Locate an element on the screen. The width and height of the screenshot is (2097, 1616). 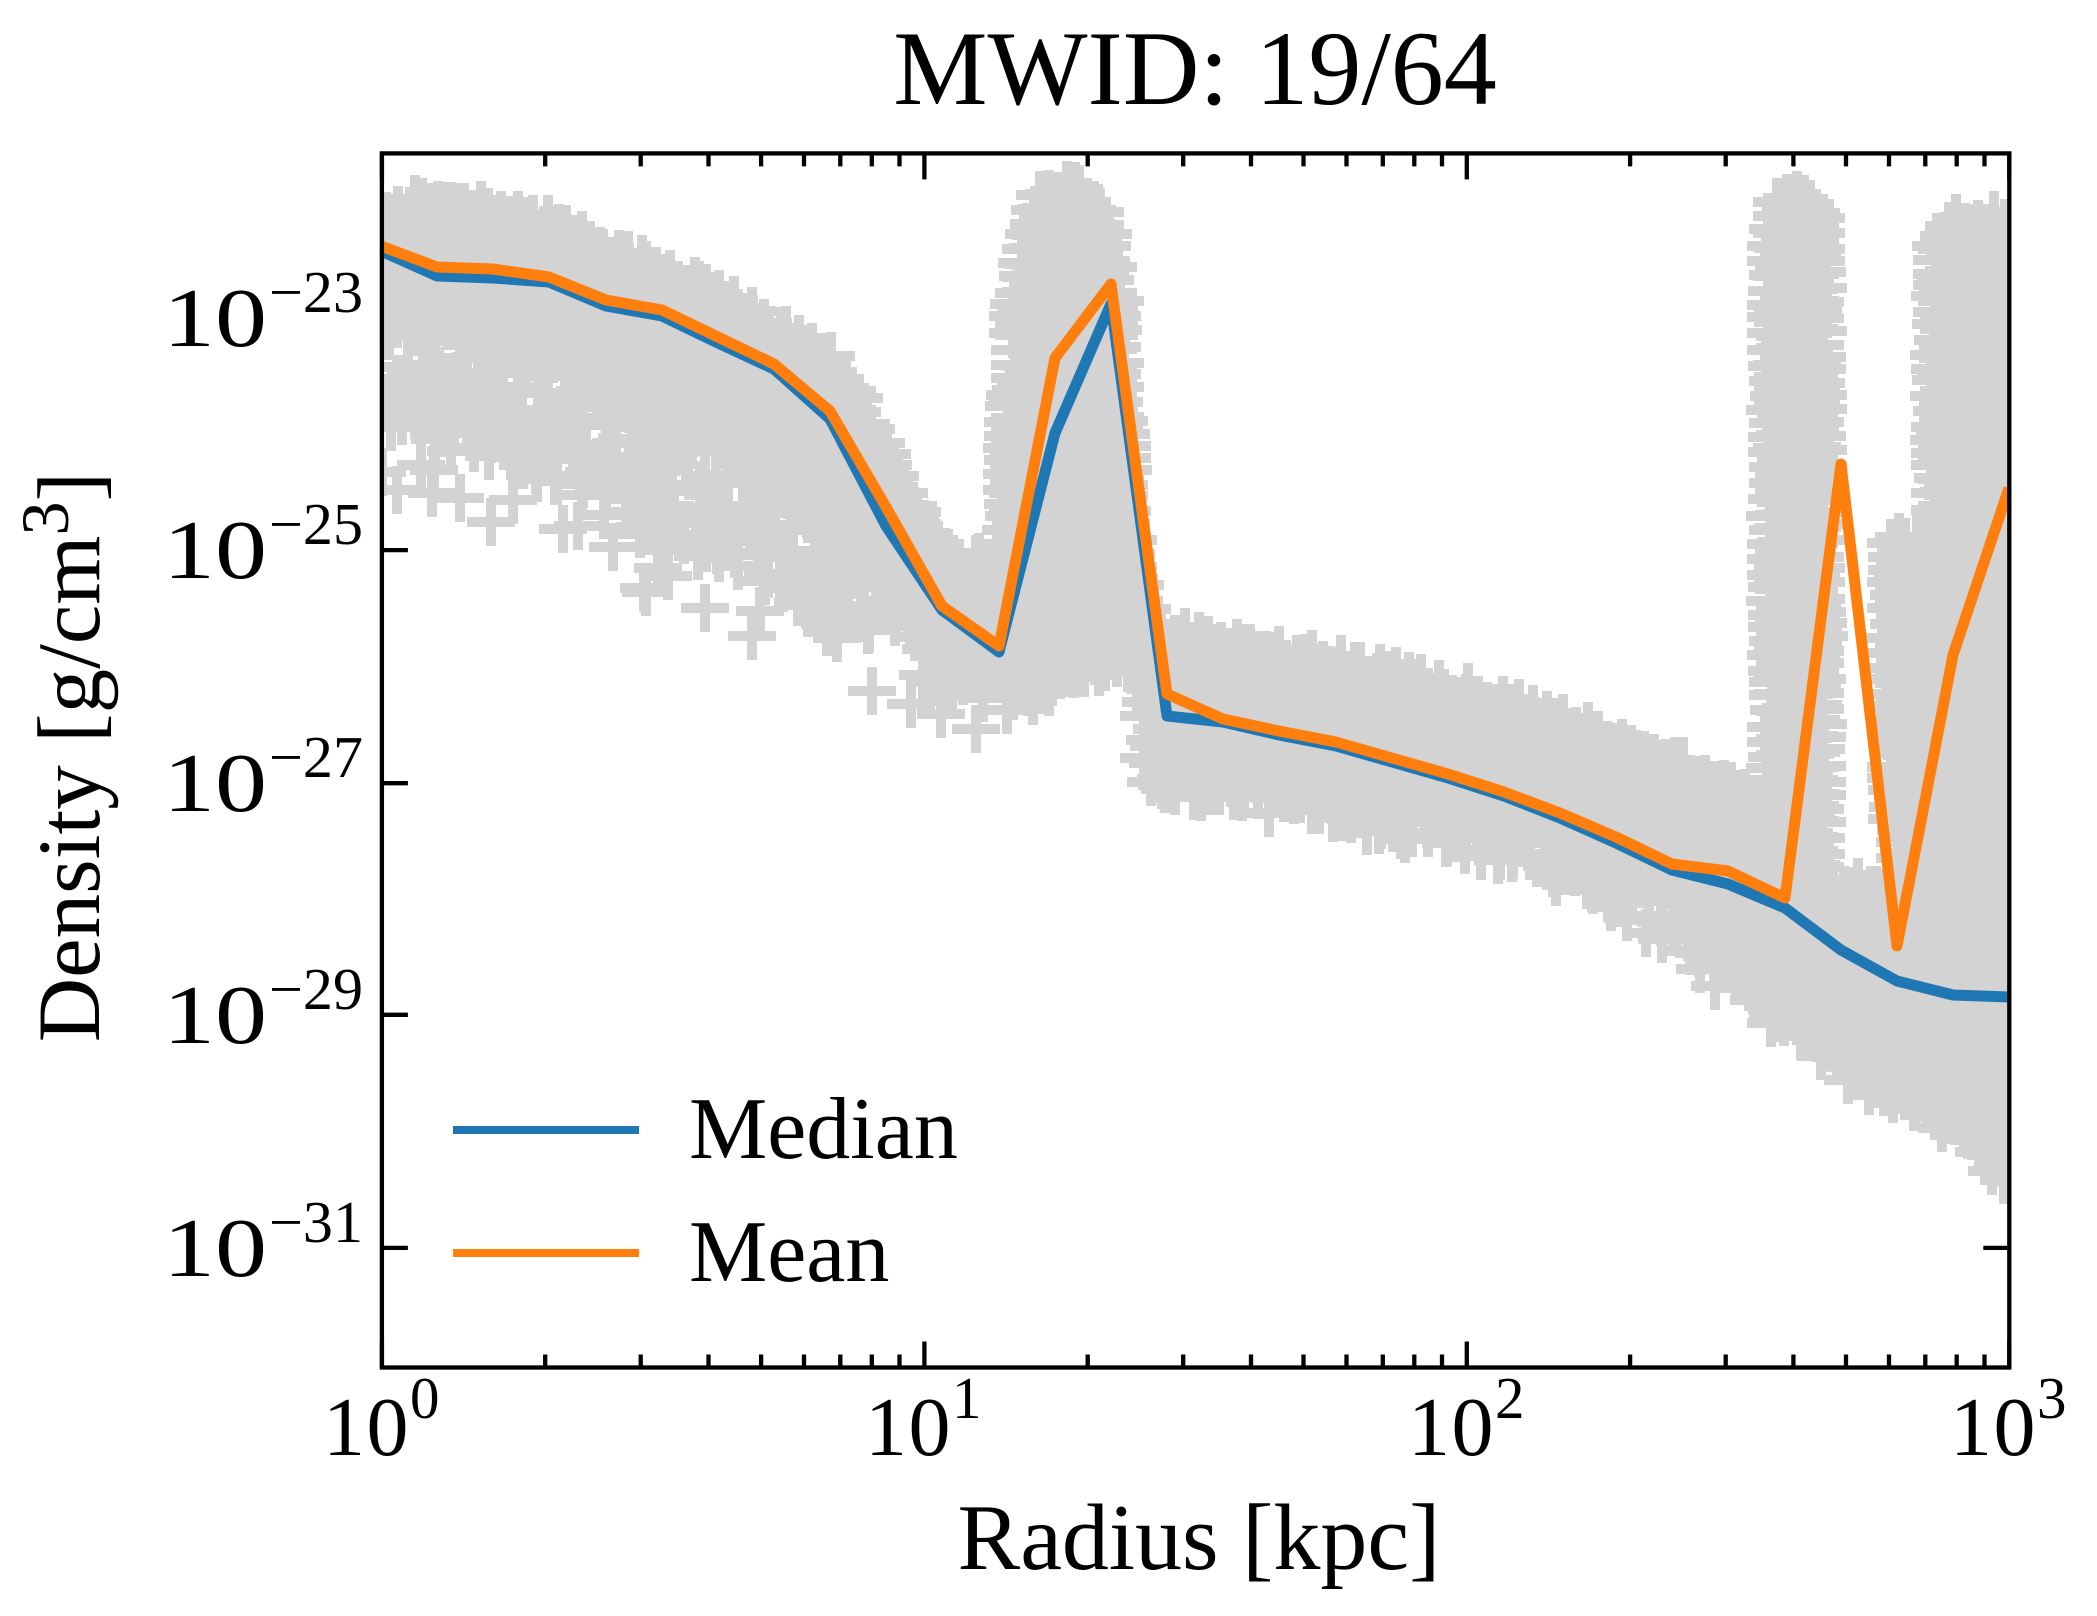
svg-text: −31 is located at coordinates (316, 1222).